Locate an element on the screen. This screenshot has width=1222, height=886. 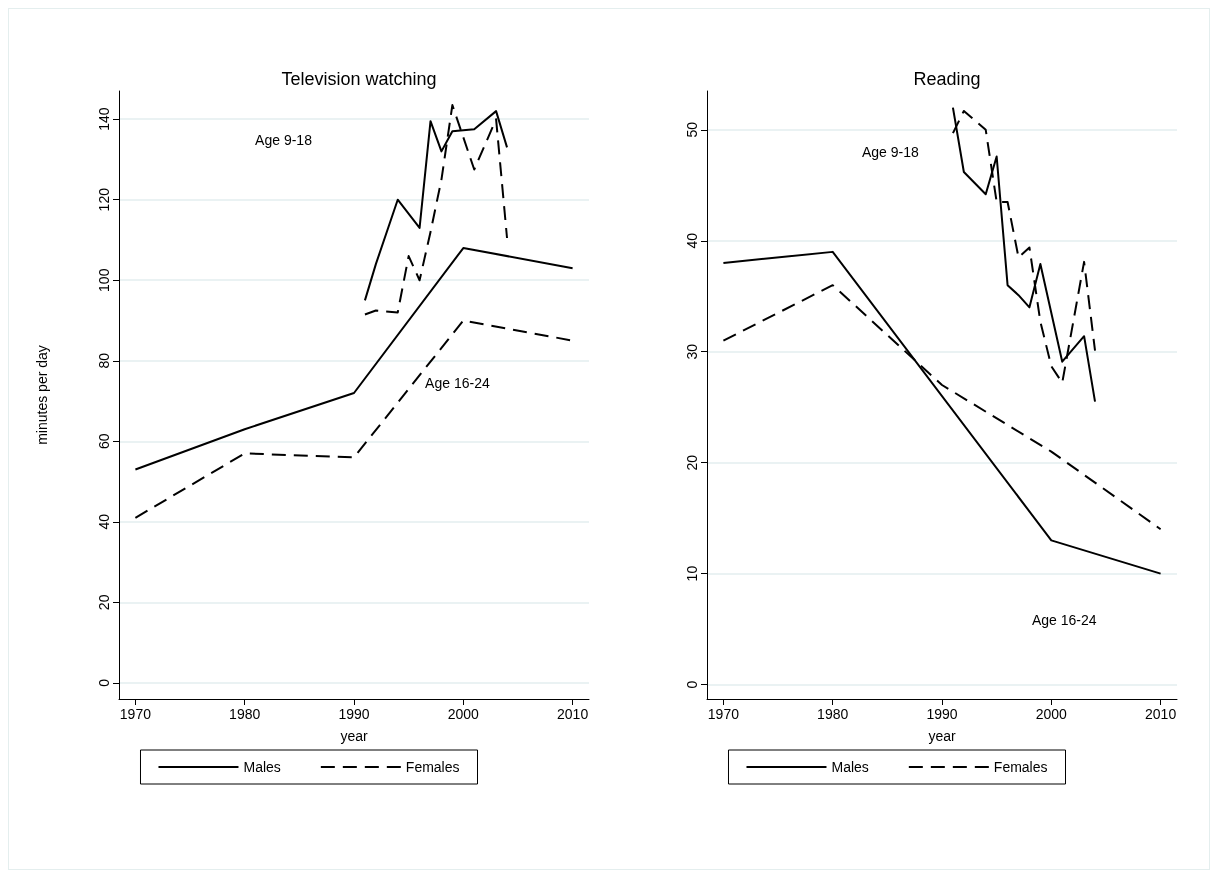
y-tick-label: 120 is located at coordinates (104, 199).